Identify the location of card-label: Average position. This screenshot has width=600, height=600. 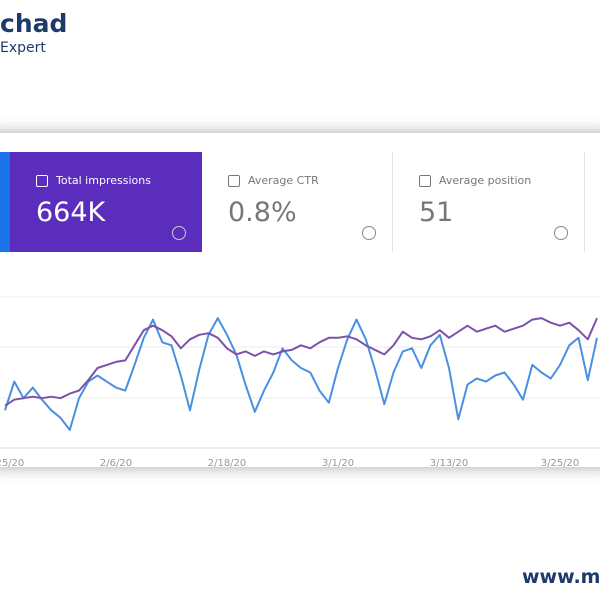
(485, 180).